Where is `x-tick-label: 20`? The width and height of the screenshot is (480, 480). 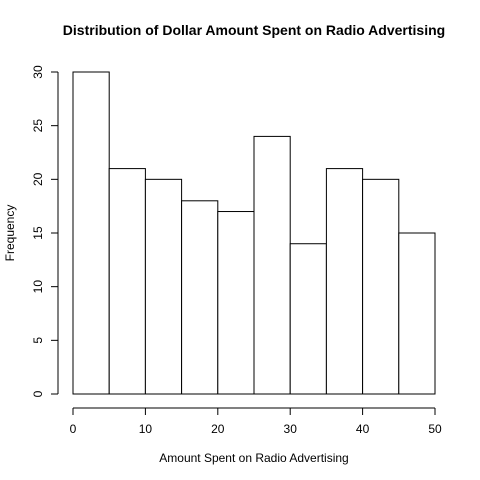 x-tick-label: 20 is located at coordinates (218, 429).